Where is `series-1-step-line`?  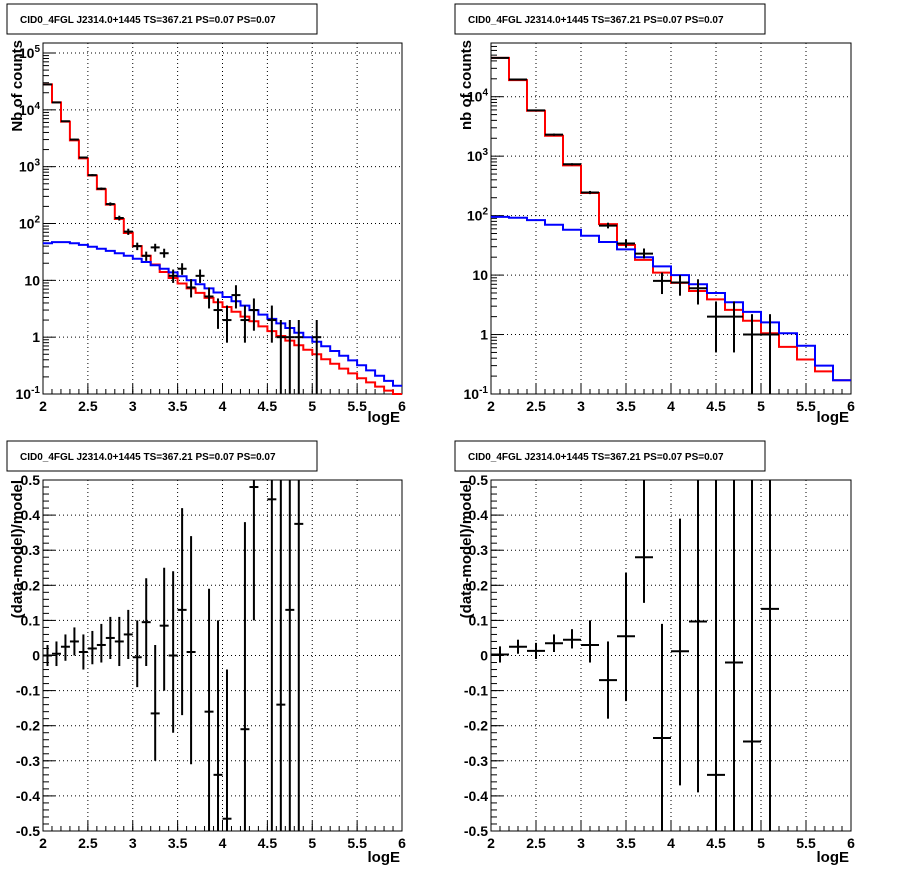
series-1-step-line is located at coordinates (671, 298).